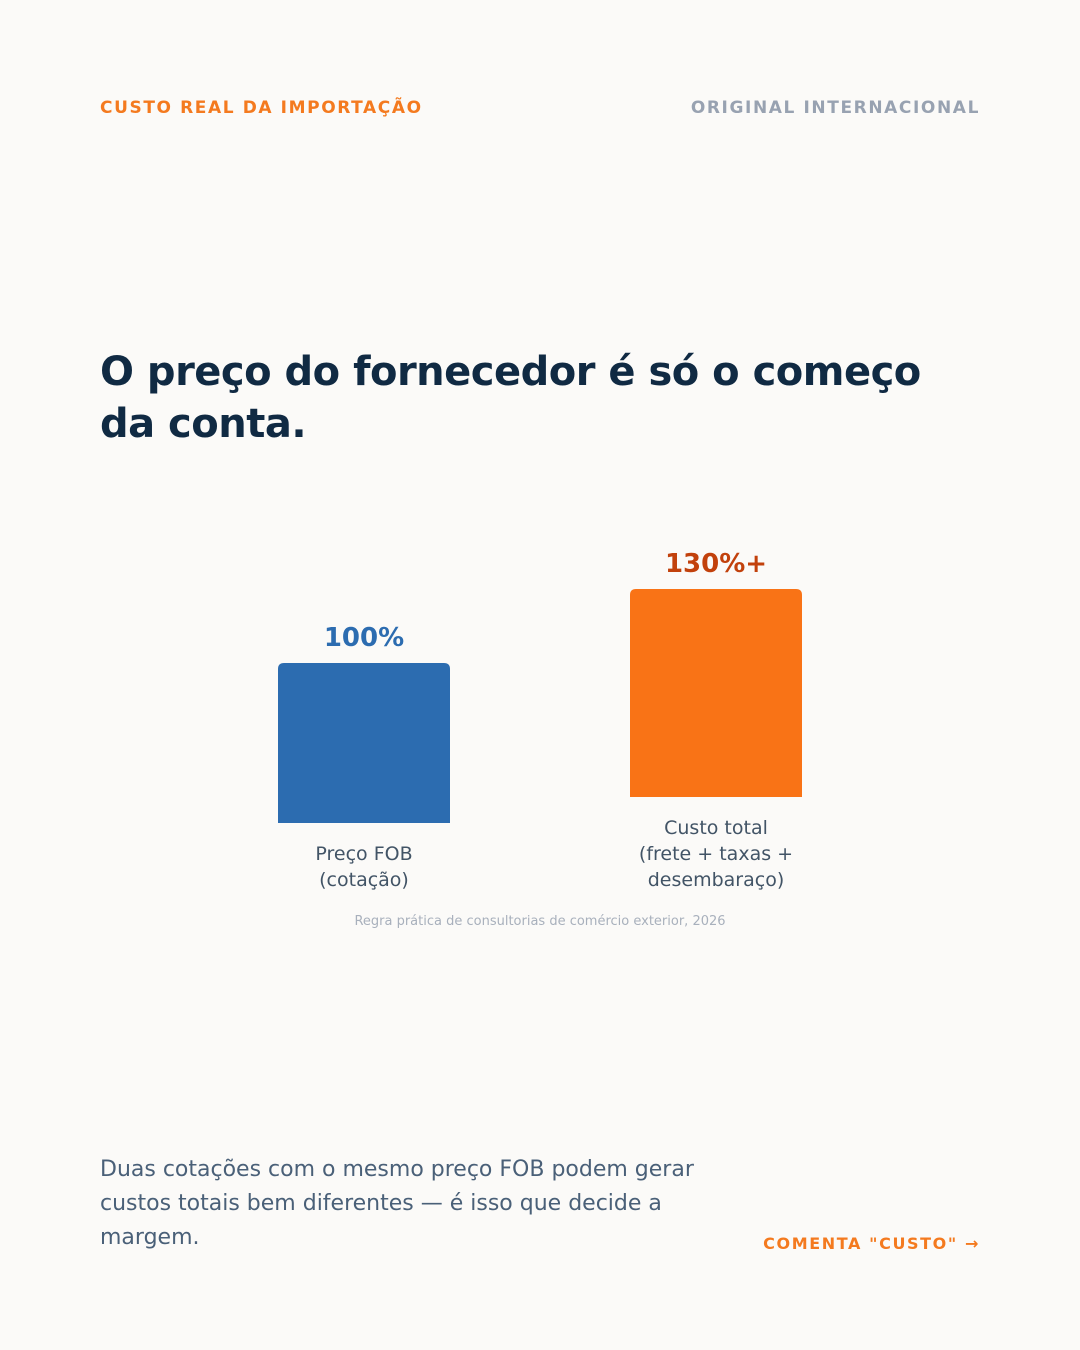 The image size is (1080, 1350). I want to click on bar-value-label-2: 130%+, so click(716, 564).